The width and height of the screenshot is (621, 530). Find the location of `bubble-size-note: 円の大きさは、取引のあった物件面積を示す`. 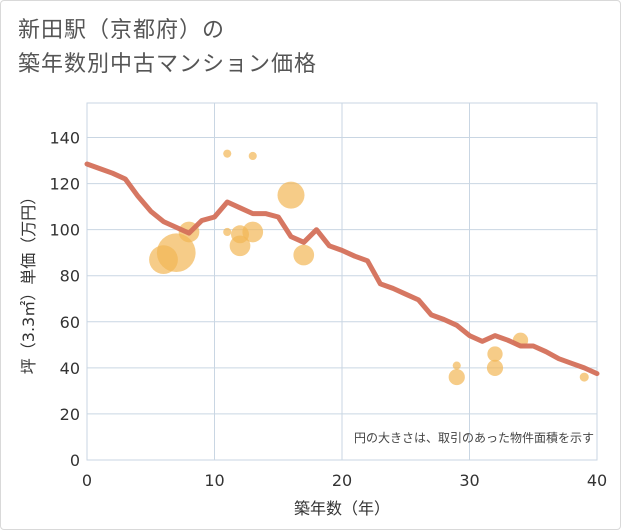

bubble-size-note: 円の大きさは、取引のあった物件面積を示す is located at coordinates (474, 437).